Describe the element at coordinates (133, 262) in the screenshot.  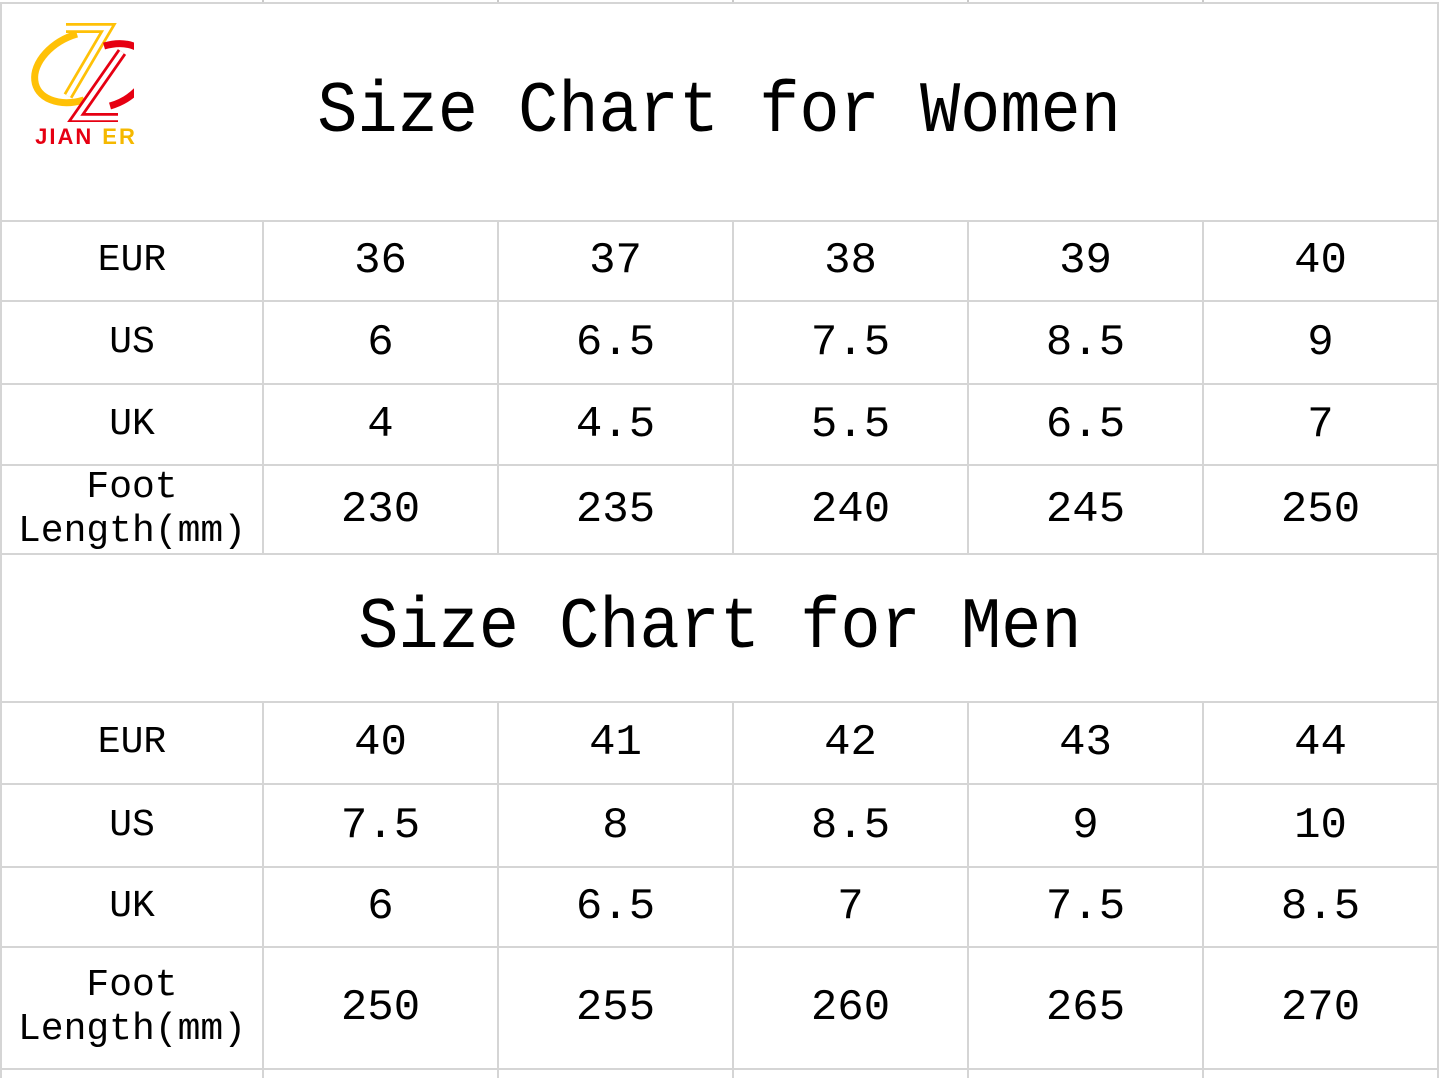
I see `women-eur-label: EUR` at that location.